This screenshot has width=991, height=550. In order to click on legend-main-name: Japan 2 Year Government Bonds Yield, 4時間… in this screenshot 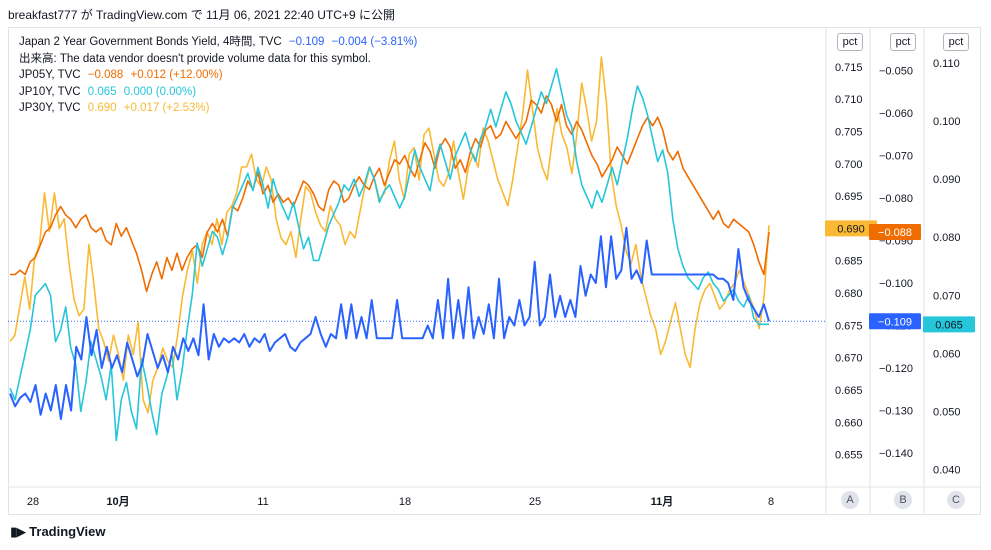, I will do `click(150, 42)`.